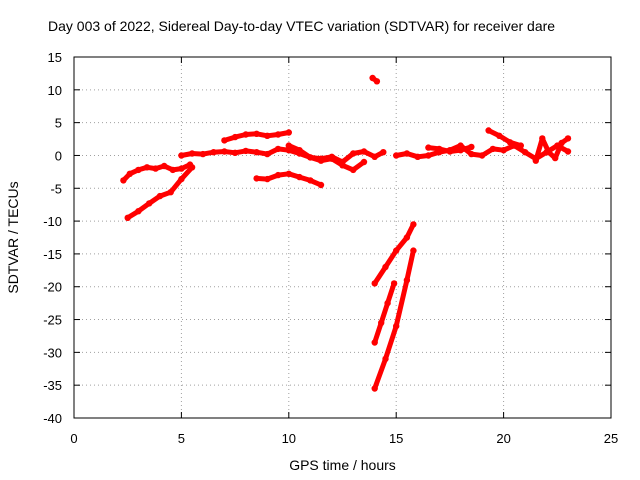  What do you see at coordinates (52, 287) in the screenshot?
I see `y-tick-label: -20` at bounding box center [52, 287].